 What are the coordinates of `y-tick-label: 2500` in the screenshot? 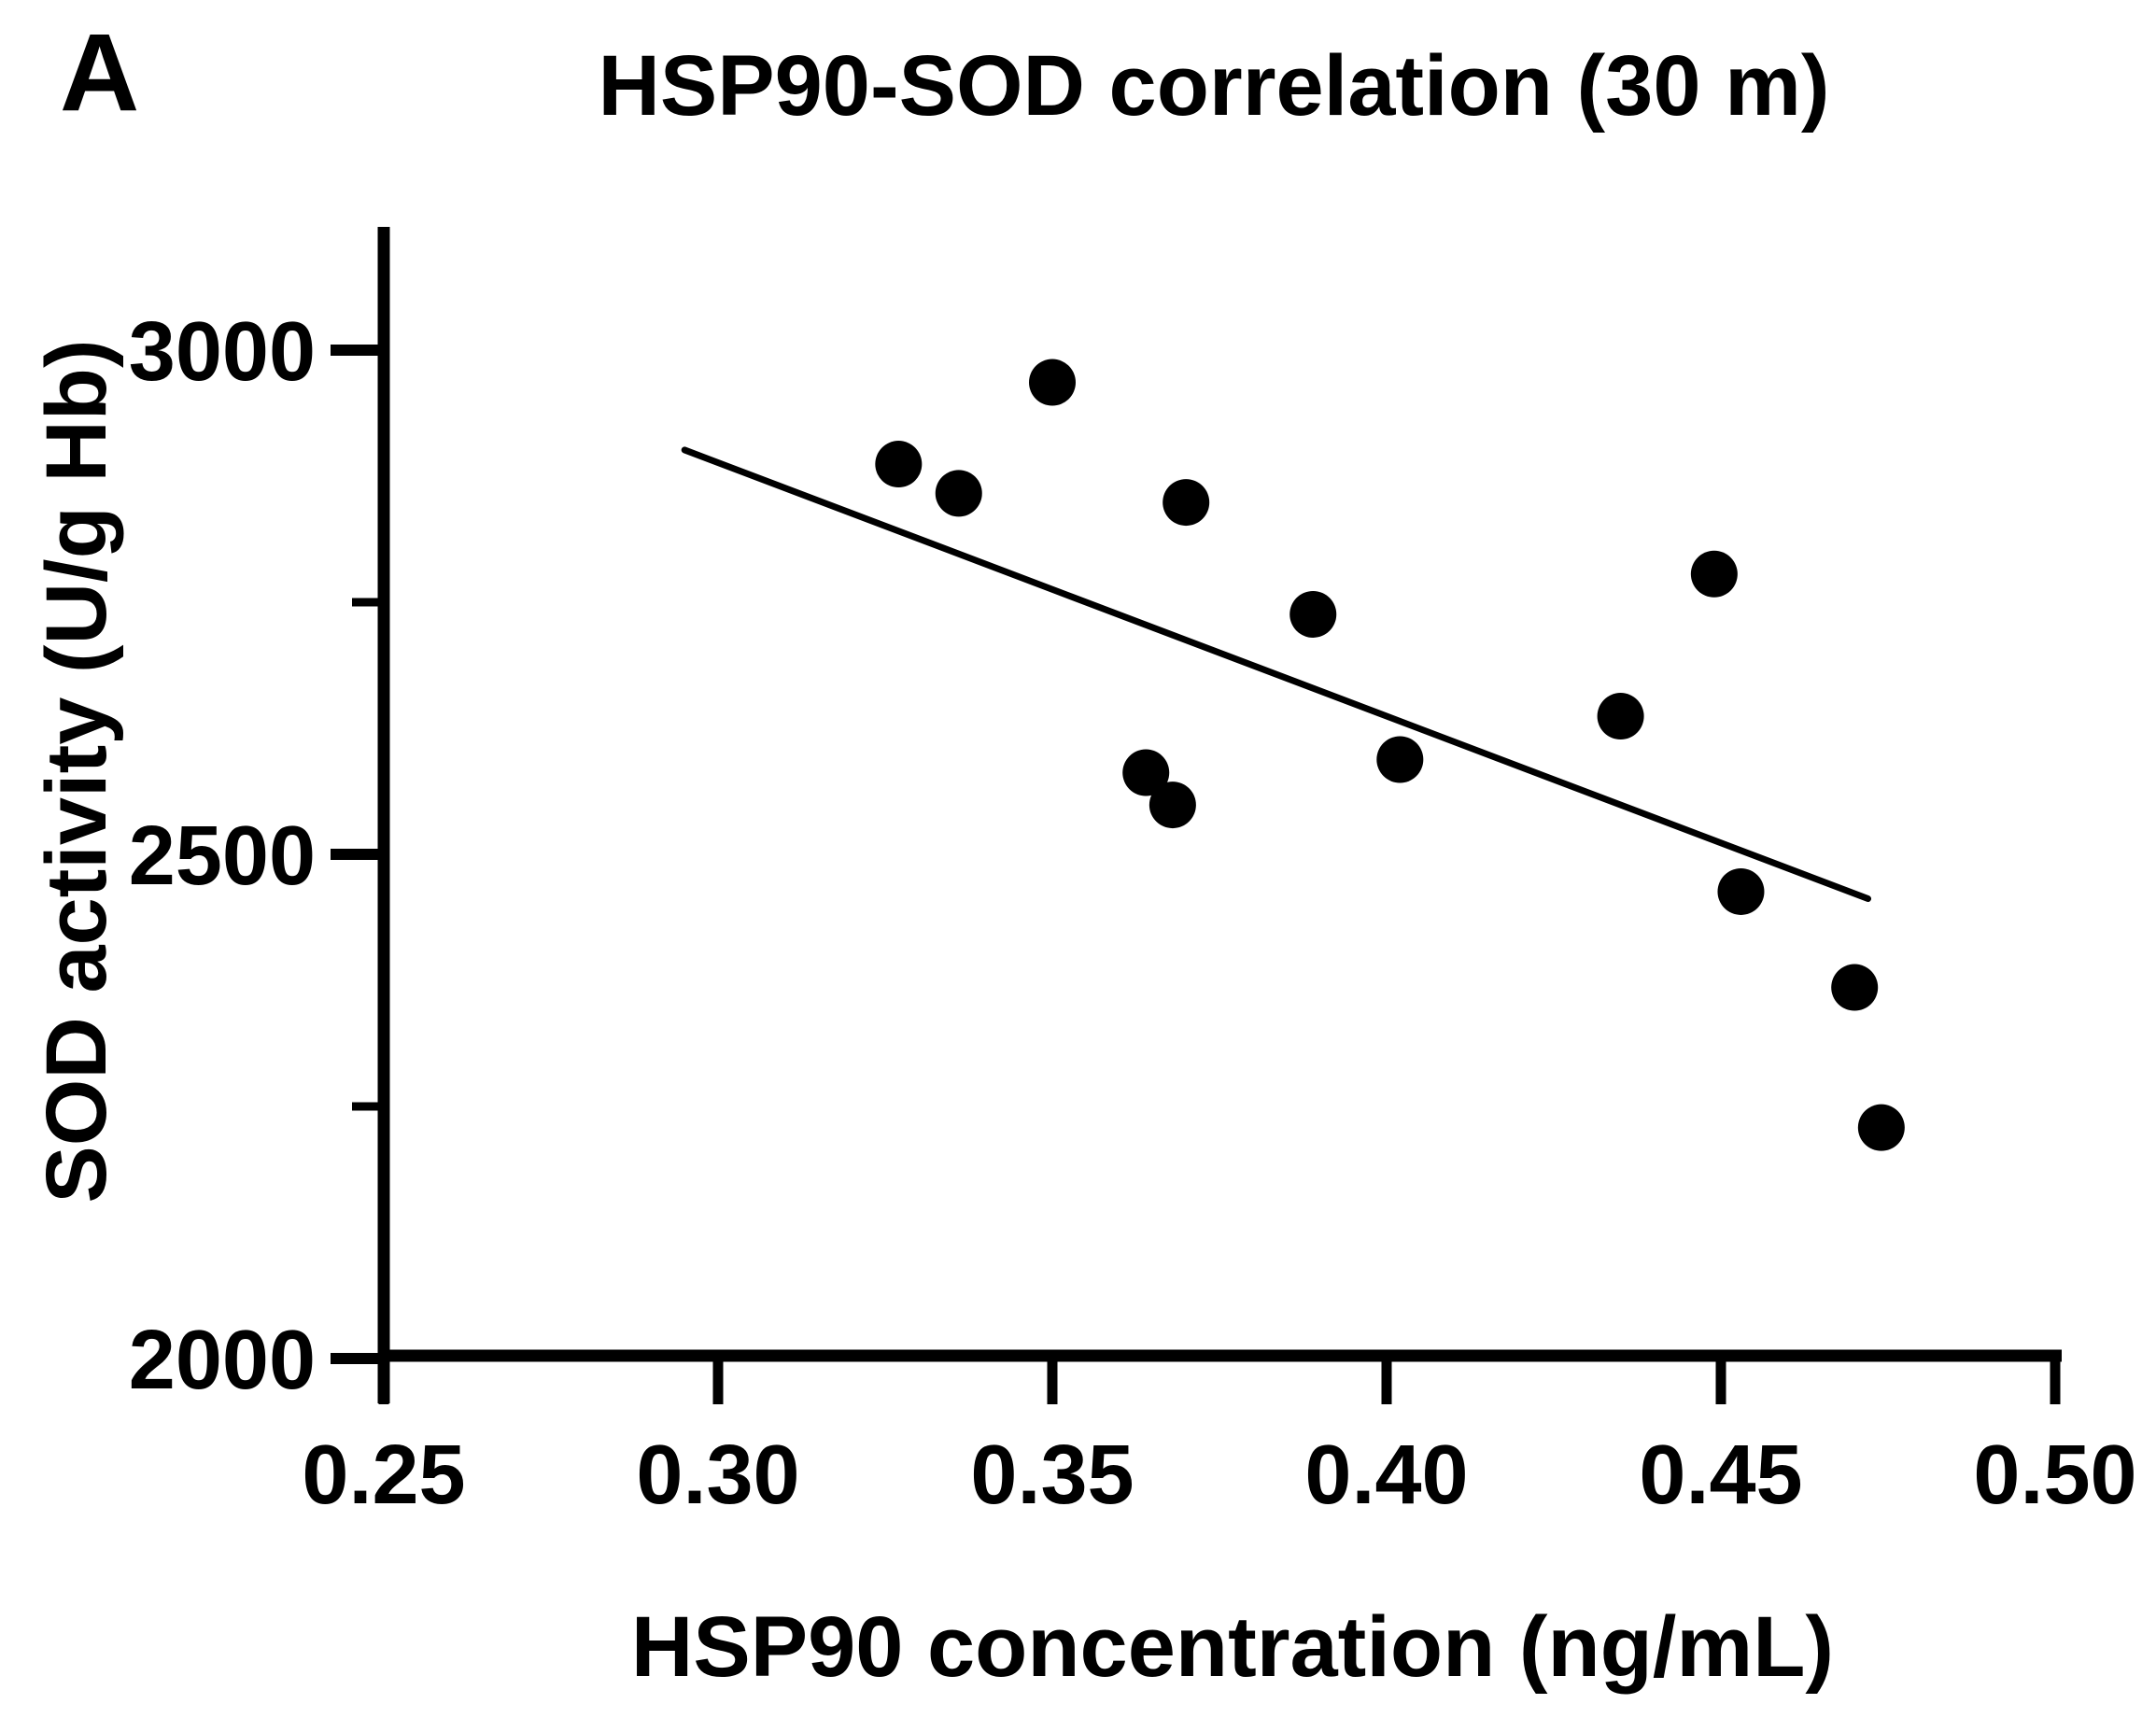 It's located at (222, 856).